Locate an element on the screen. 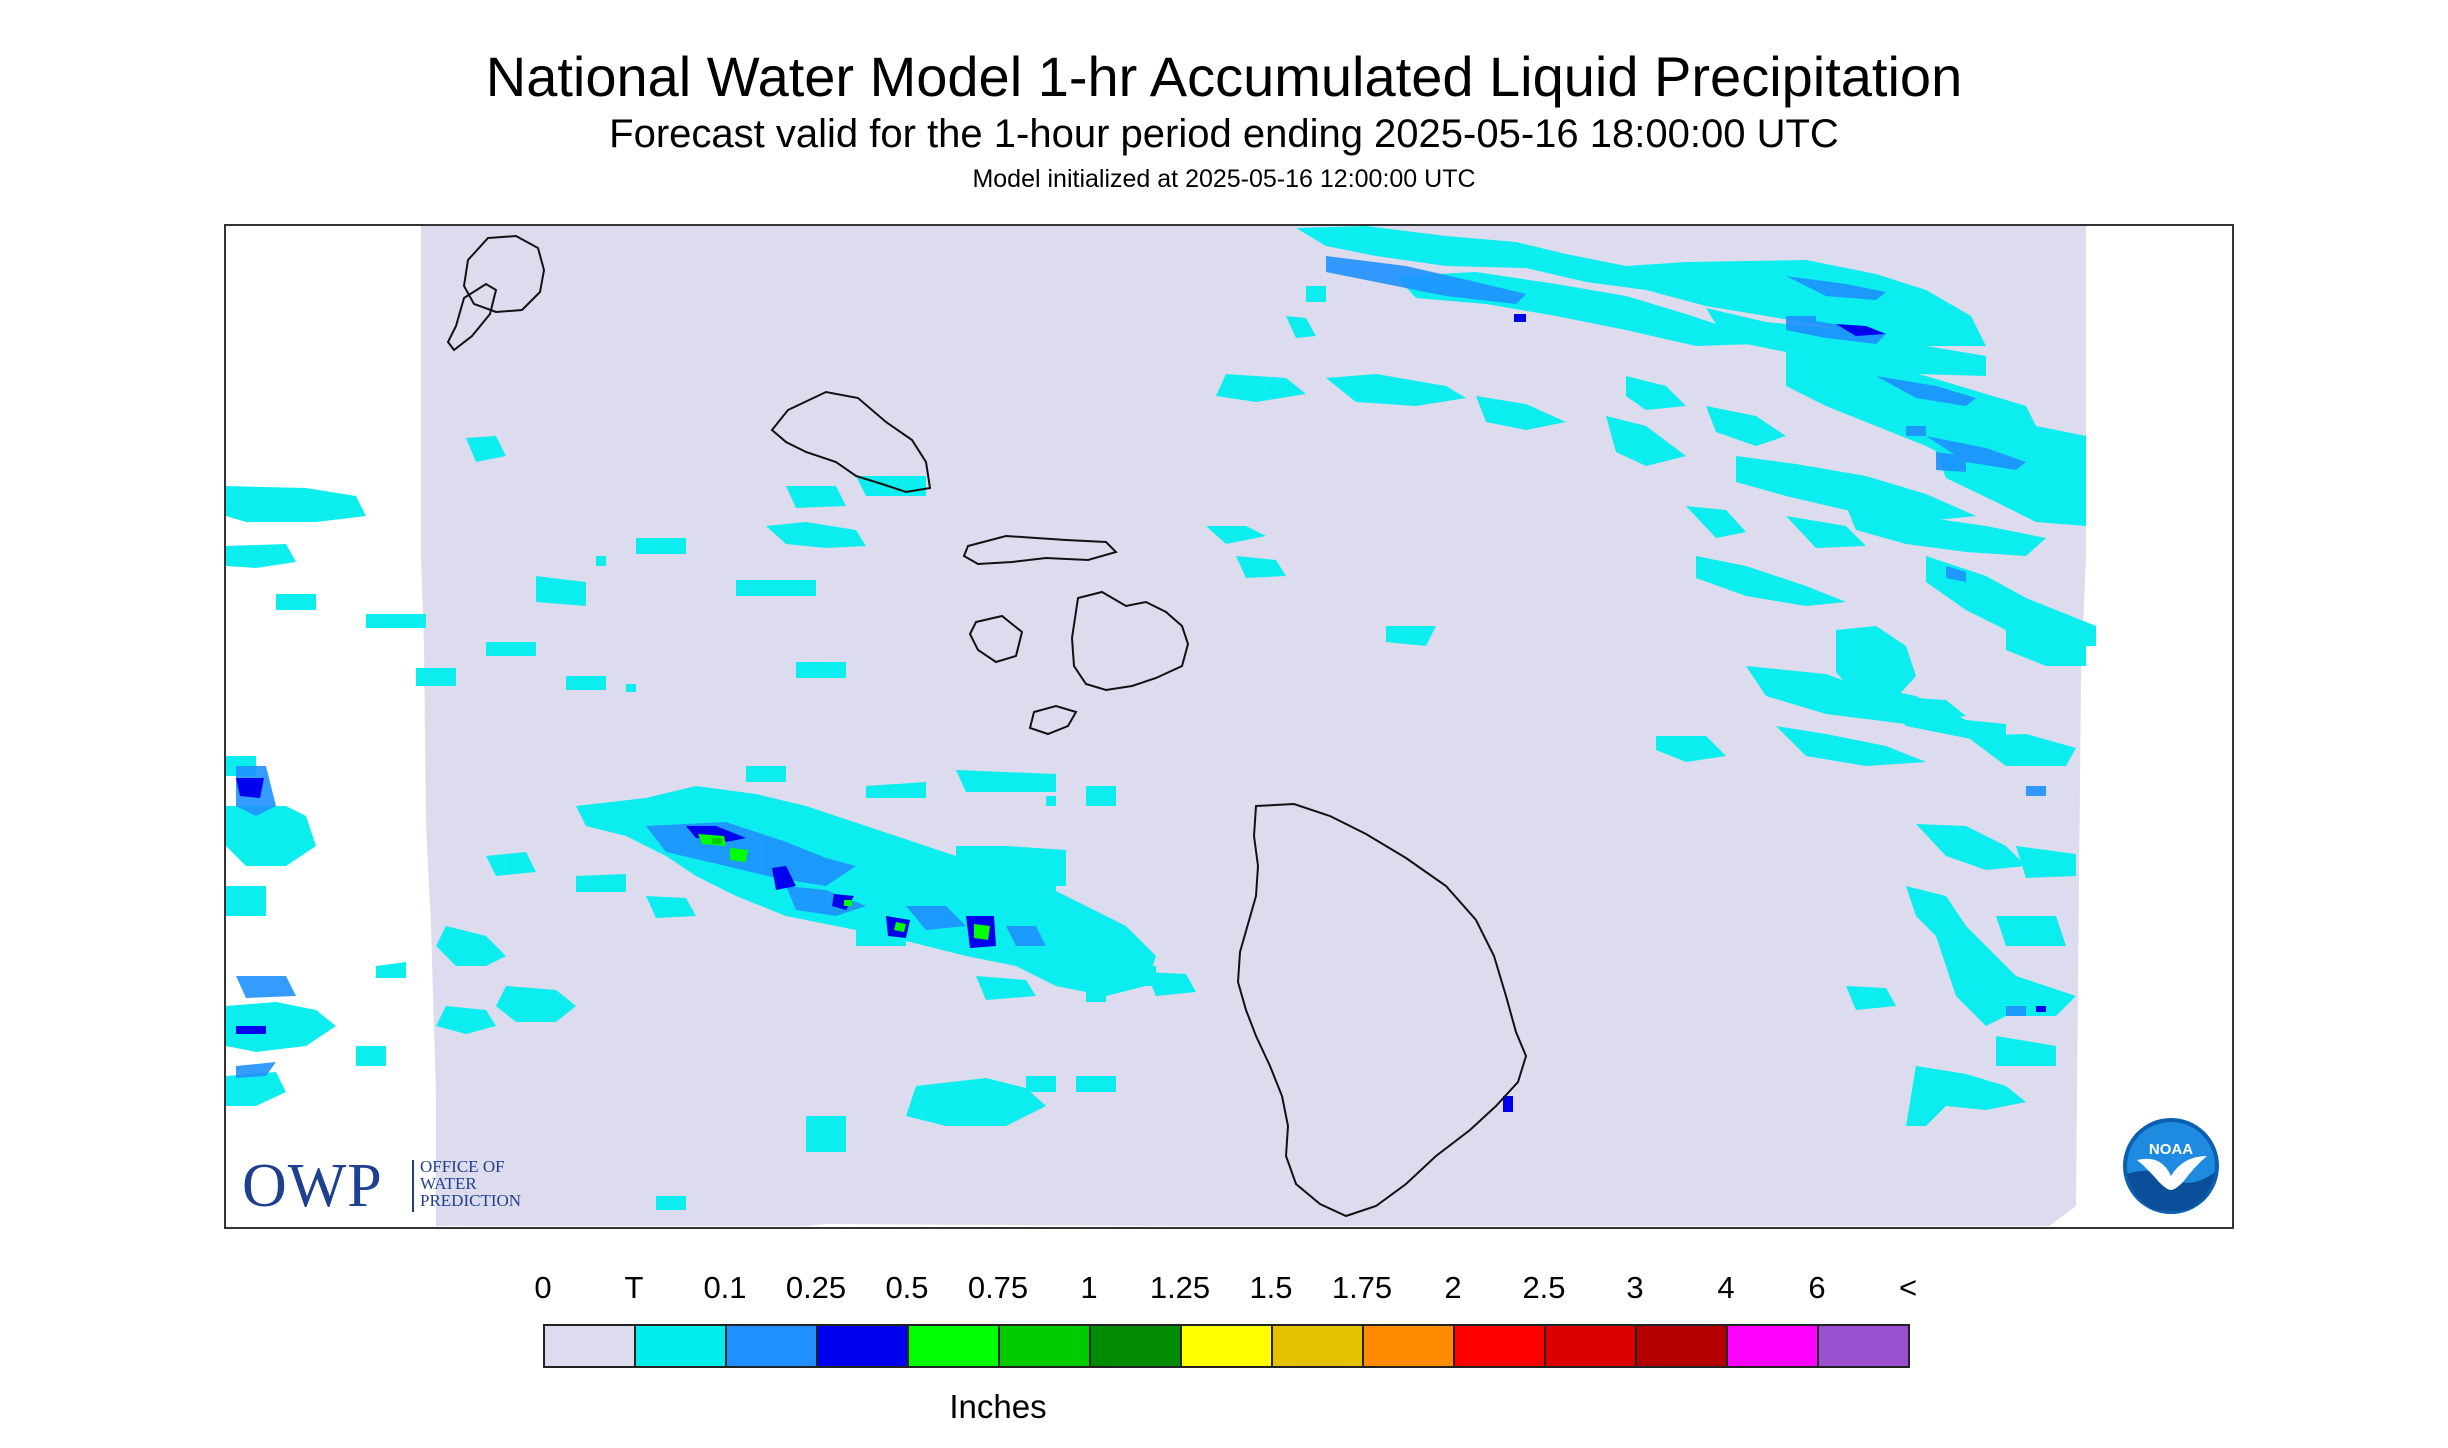  legend-color-bar is located at coordinates (1226, 1346).